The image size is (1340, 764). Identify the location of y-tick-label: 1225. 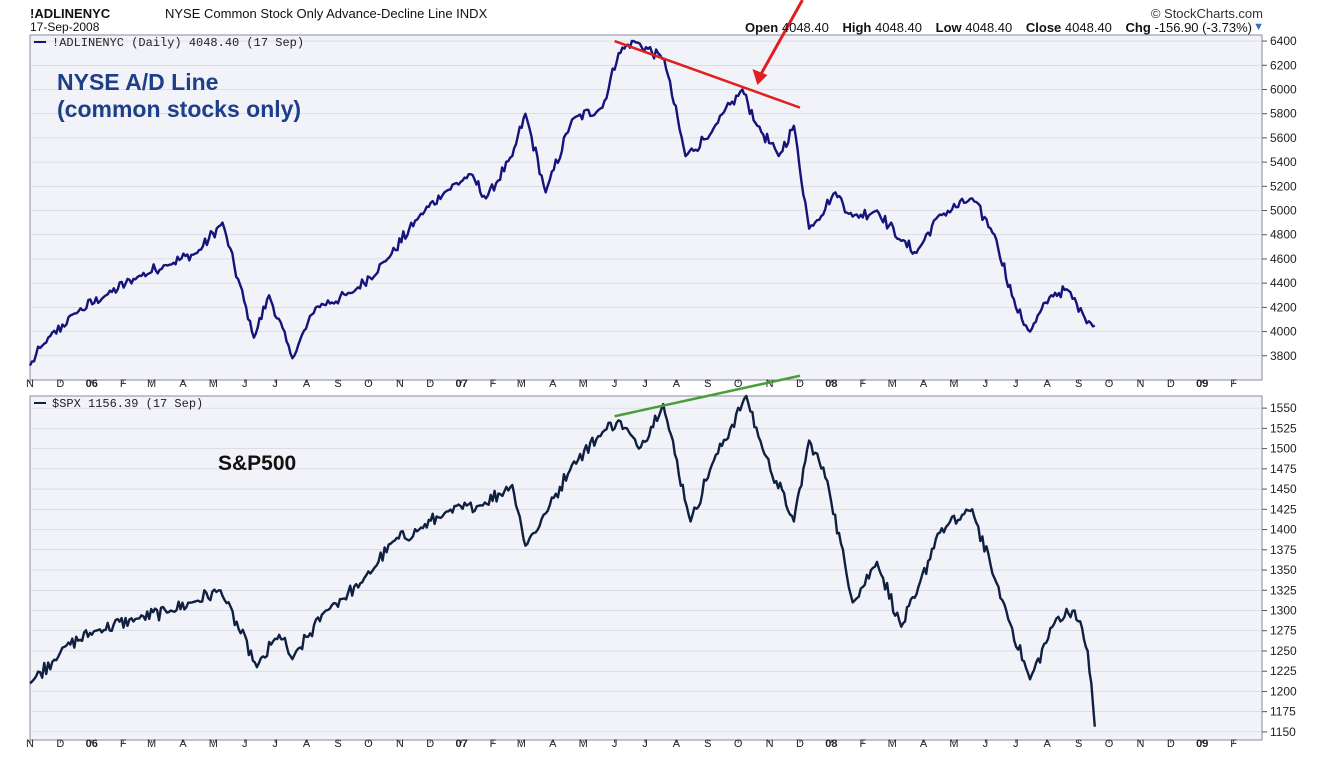
(1283, 671).